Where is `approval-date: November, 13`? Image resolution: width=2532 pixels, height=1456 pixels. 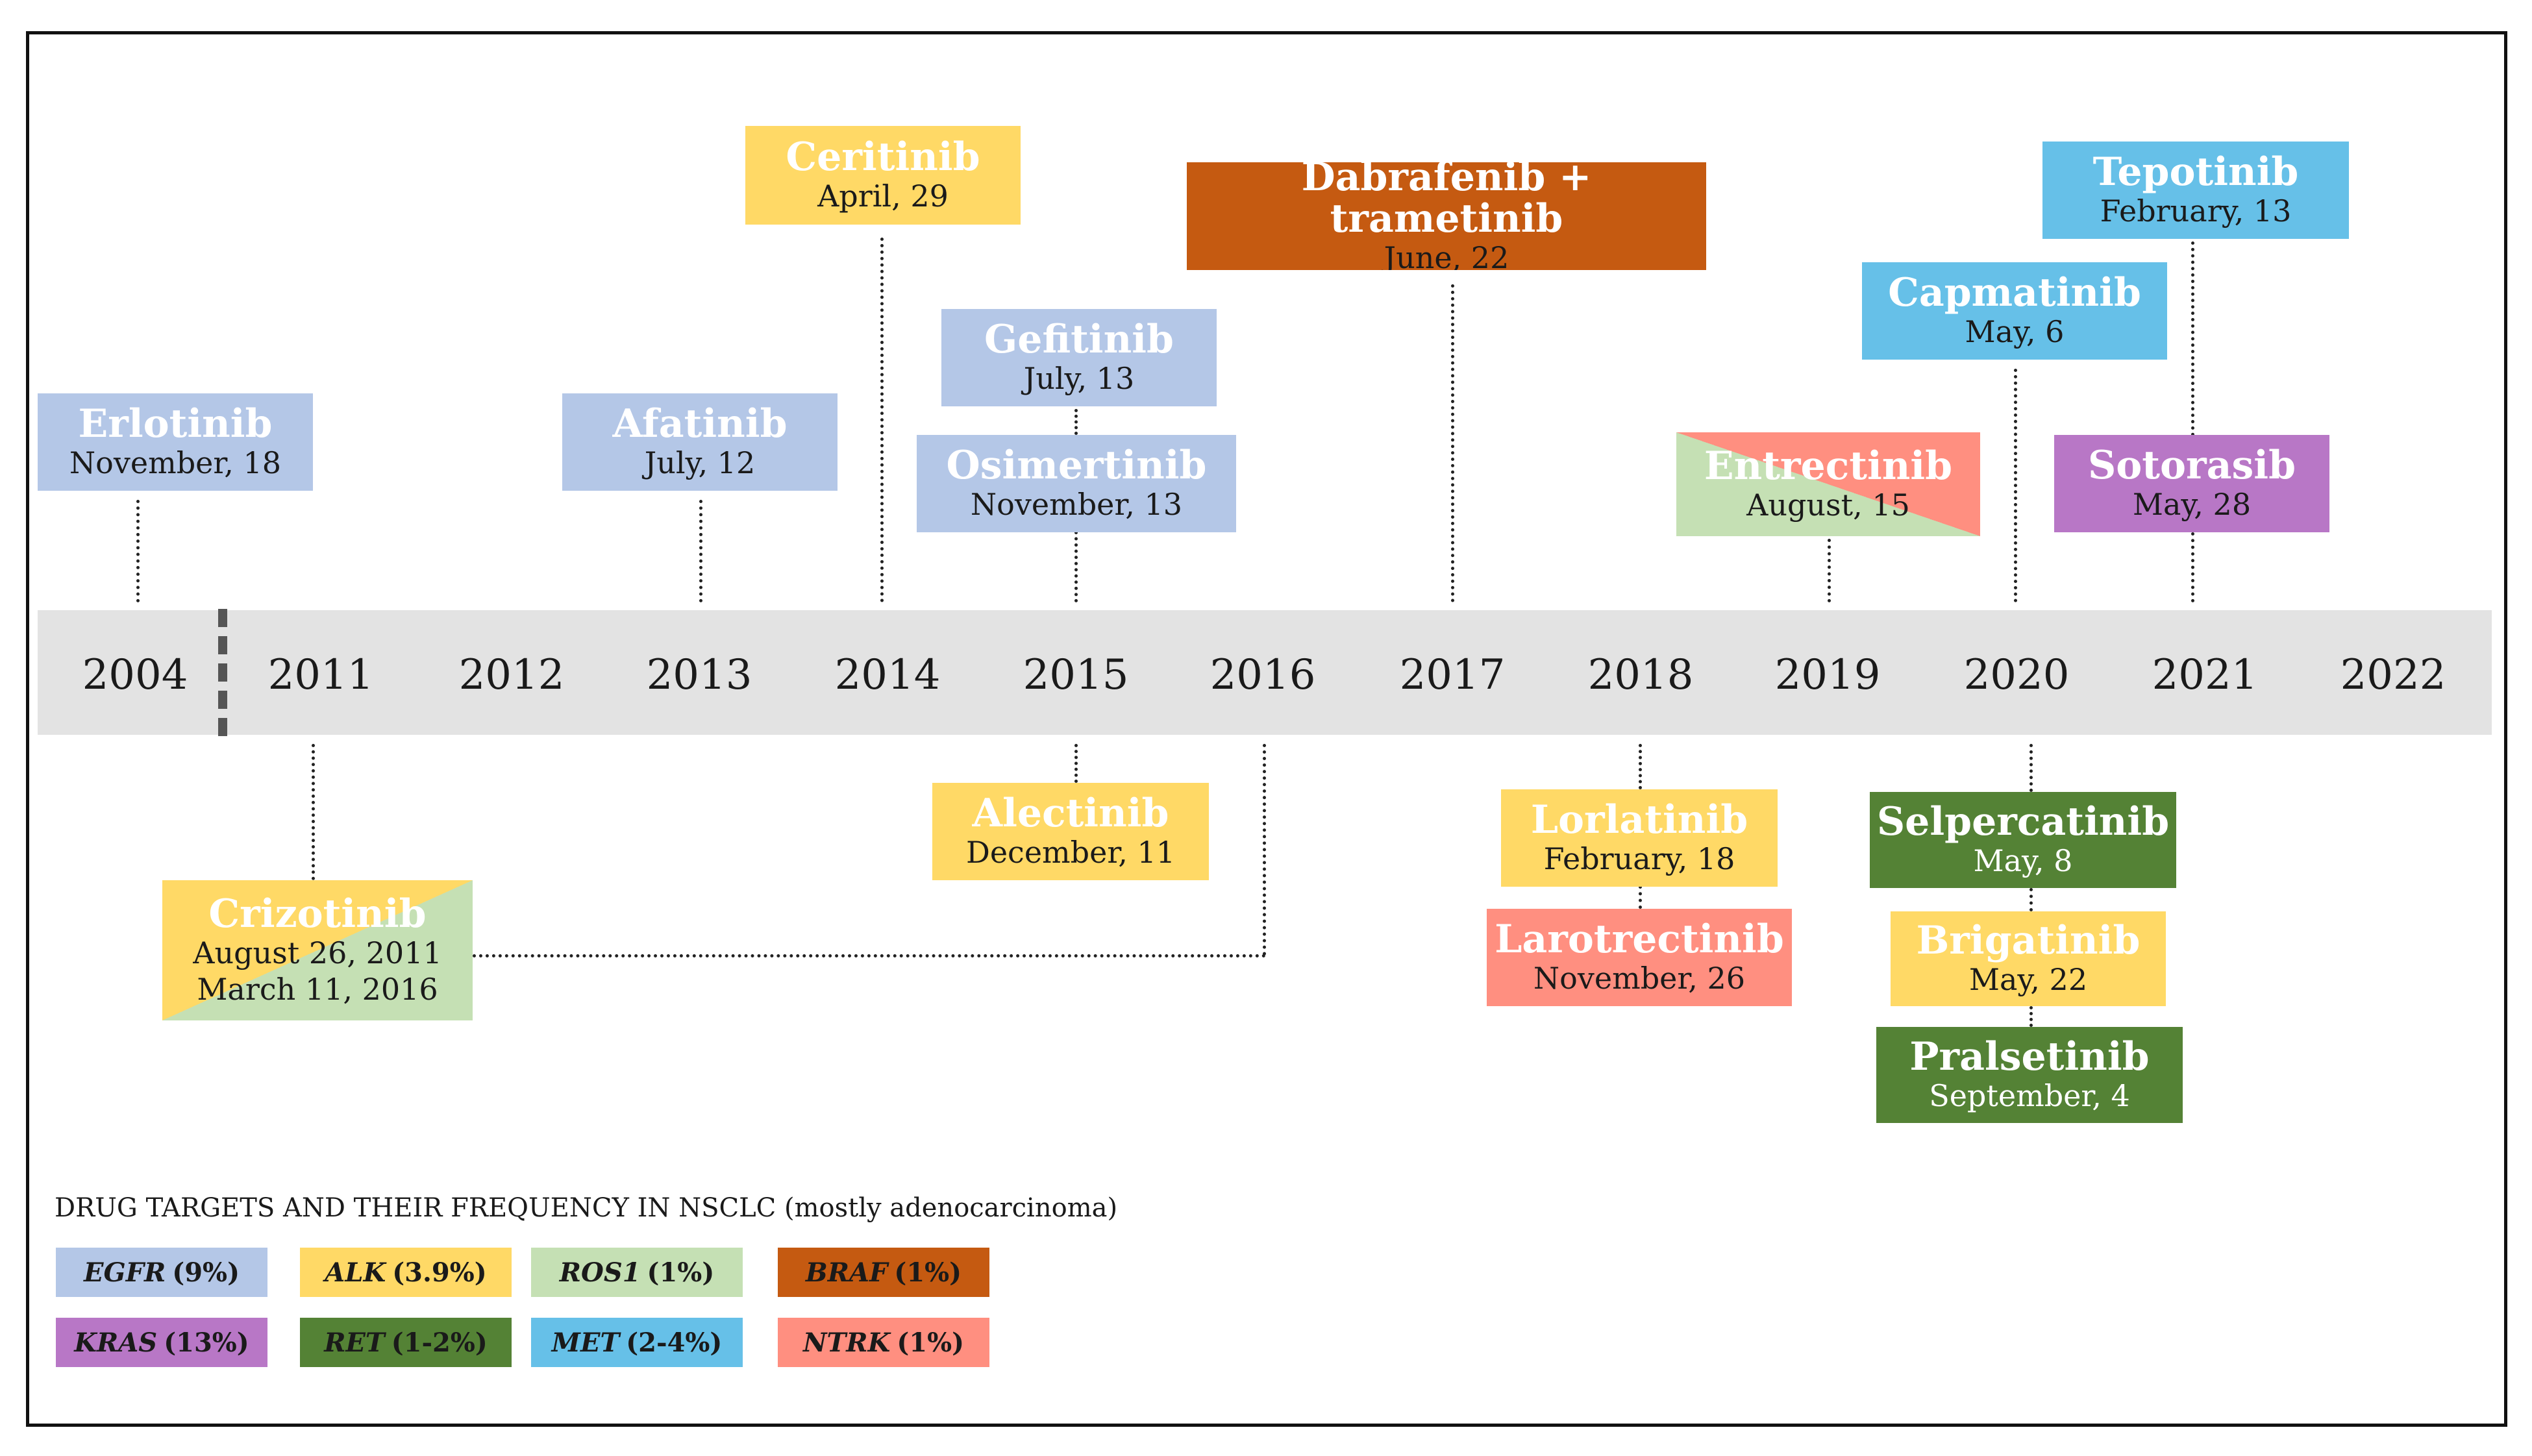
approval-date: November, 13 is located at coordinates (1076, 504).